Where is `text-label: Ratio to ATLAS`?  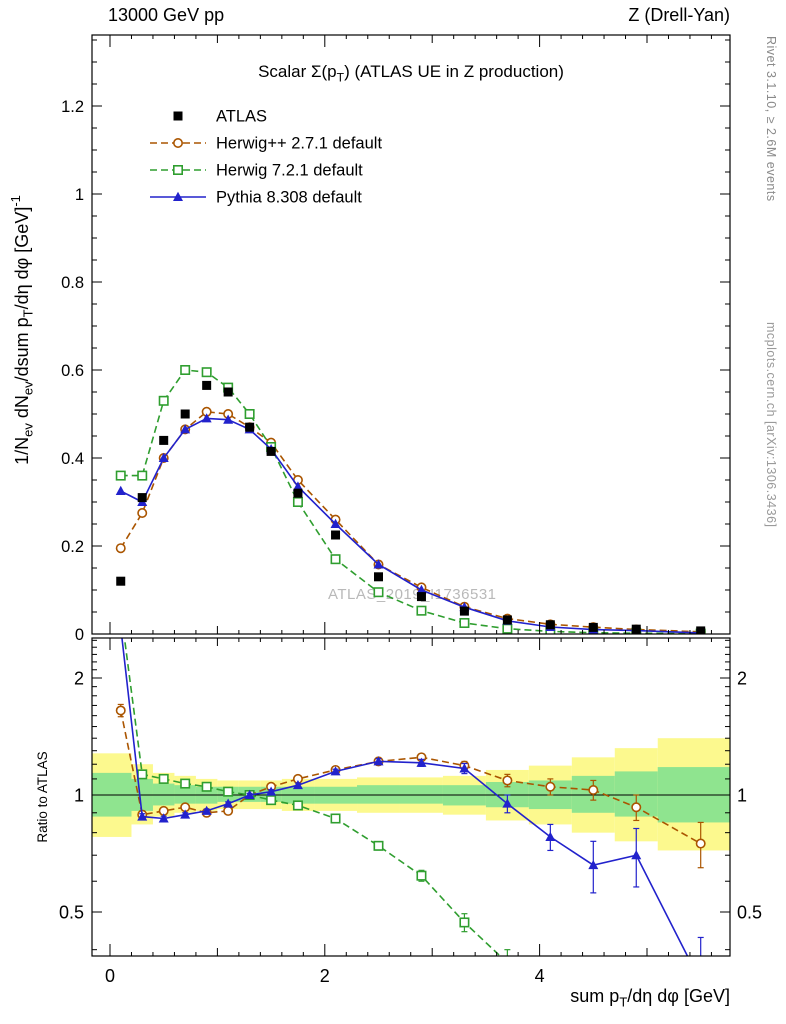
text-label: Ratio to ATLAS is located at coordinates (42, 796).